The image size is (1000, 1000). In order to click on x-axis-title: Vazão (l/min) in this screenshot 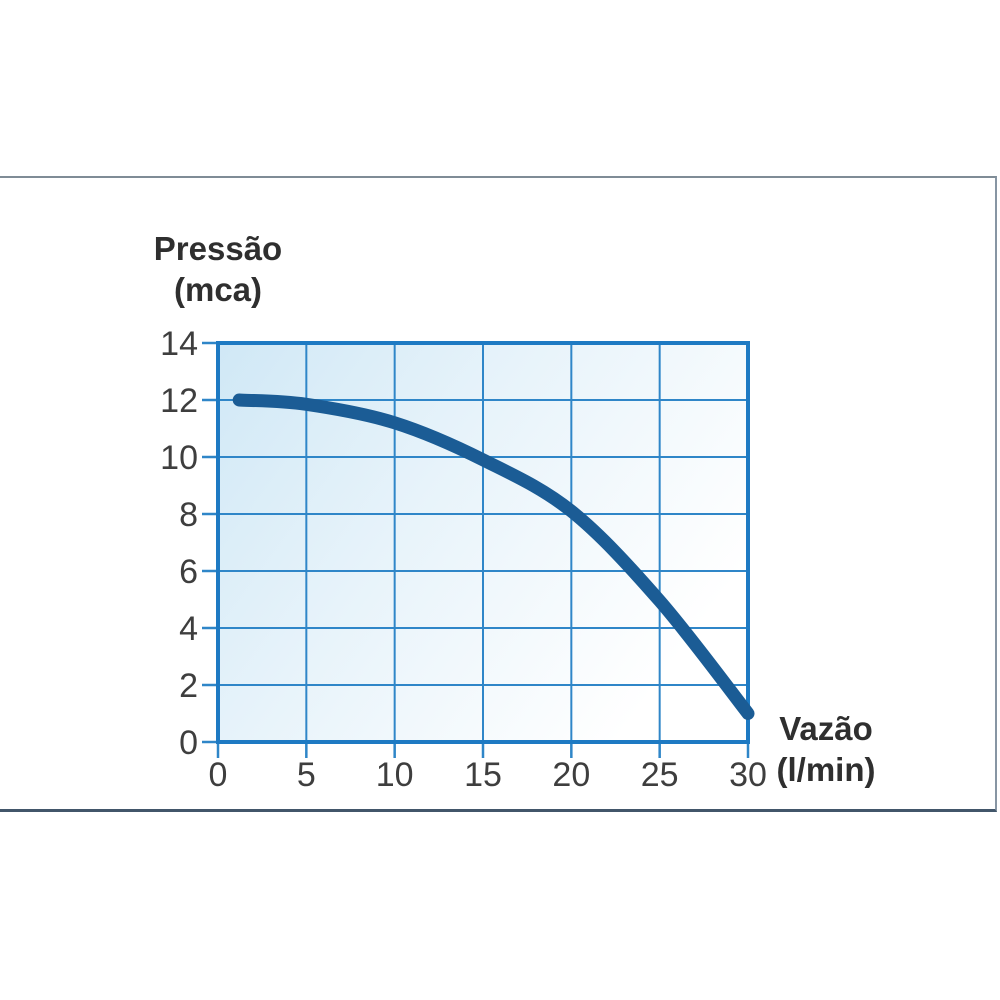, I will do `click(826, 749)`.